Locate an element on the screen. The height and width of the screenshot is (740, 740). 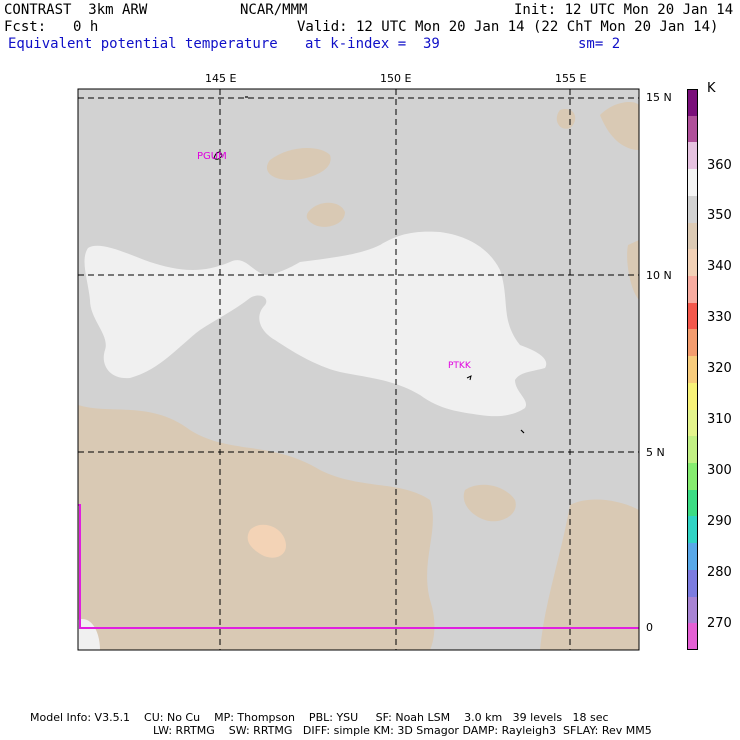
guam-island is located at coordinates (218, 155).